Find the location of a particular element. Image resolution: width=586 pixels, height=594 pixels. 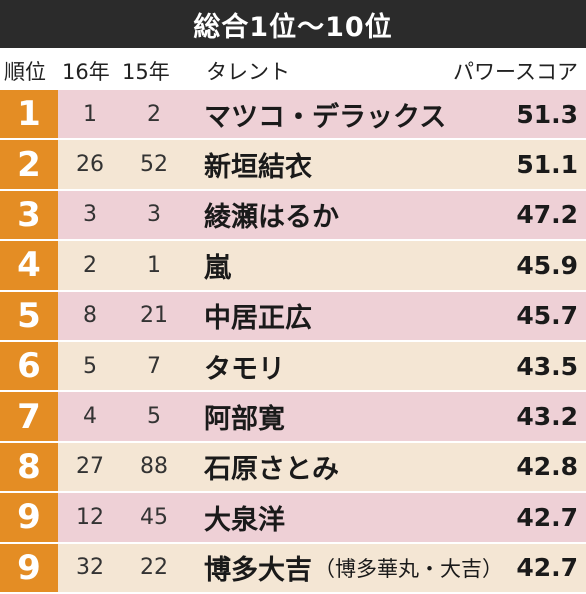

power-score: 42.8 is located at coordinates (547, 467).